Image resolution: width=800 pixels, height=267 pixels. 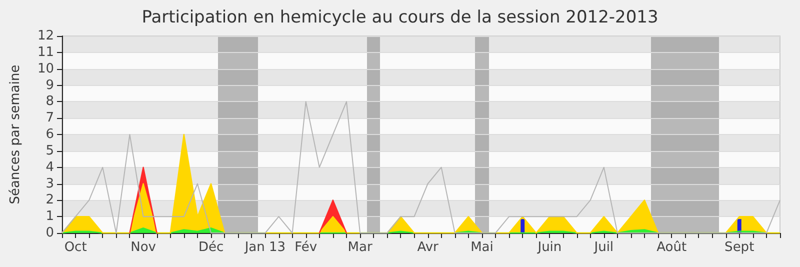 What do you see at coordinates (482, 247) in the screenshot?
I see `x-tick-label: Mai` at bounding box center [482, 247].